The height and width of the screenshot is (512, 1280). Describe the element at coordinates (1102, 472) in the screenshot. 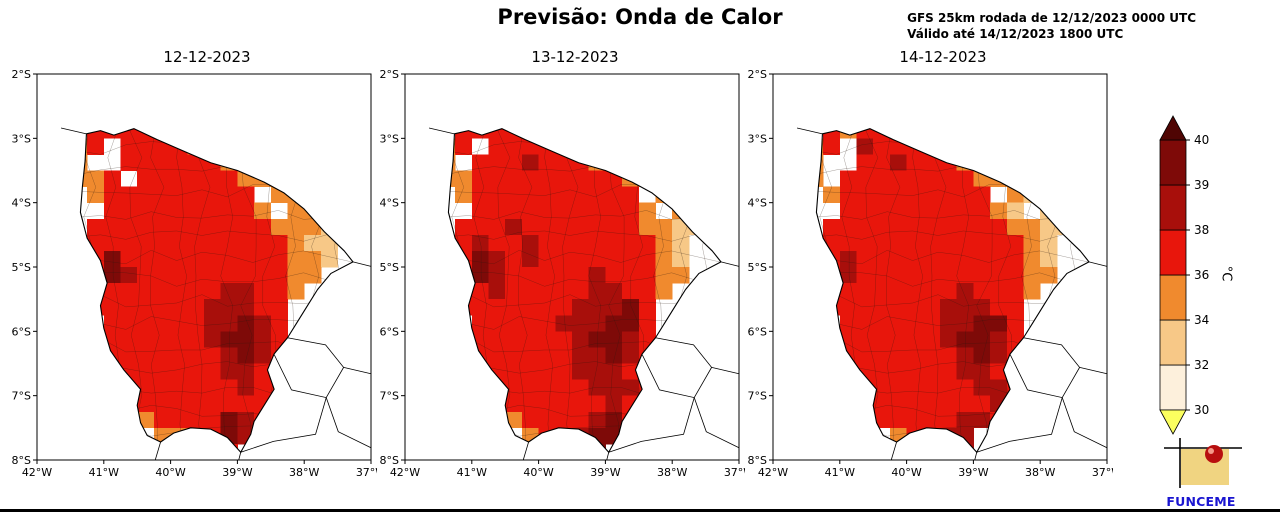

I see `x-tick-label: 37°W` at that location.